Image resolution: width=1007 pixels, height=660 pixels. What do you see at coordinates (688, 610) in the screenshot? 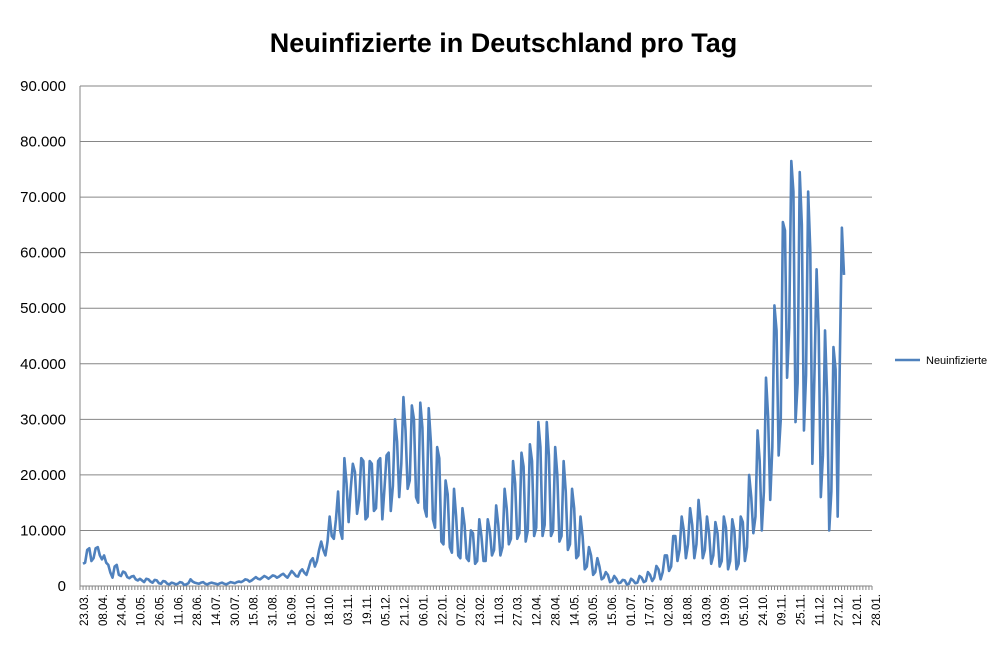
I see `x-tick-label: 18.08.` at bounding box center [688, 610].